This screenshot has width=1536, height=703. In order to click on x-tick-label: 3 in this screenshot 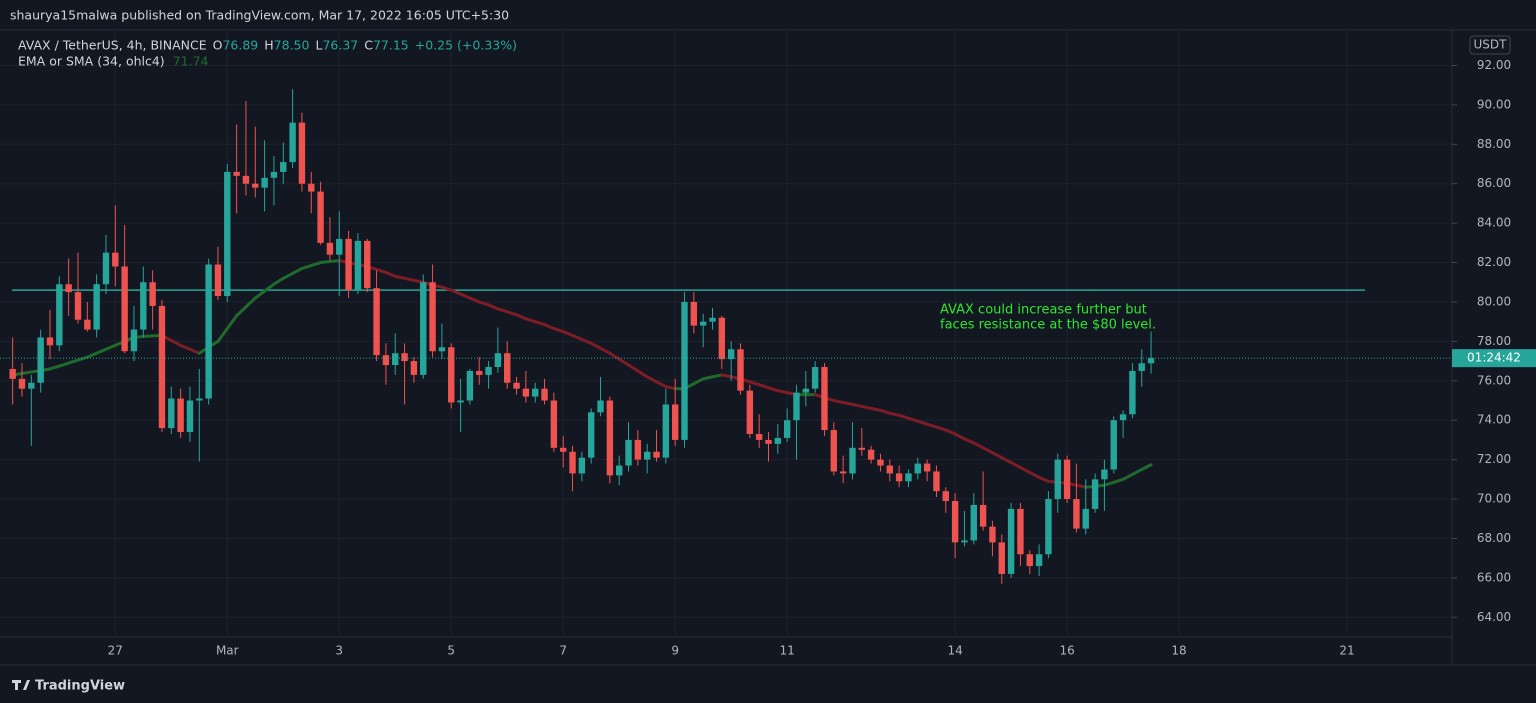, I will do `click(339, 651)`.